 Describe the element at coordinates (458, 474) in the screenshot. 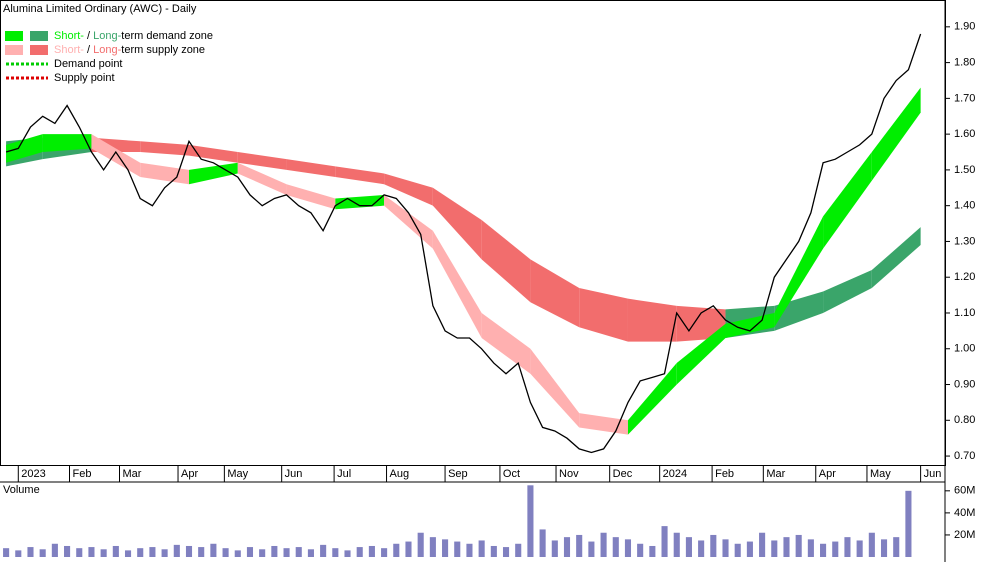

I see `x-tick-label: Sep` at that location.